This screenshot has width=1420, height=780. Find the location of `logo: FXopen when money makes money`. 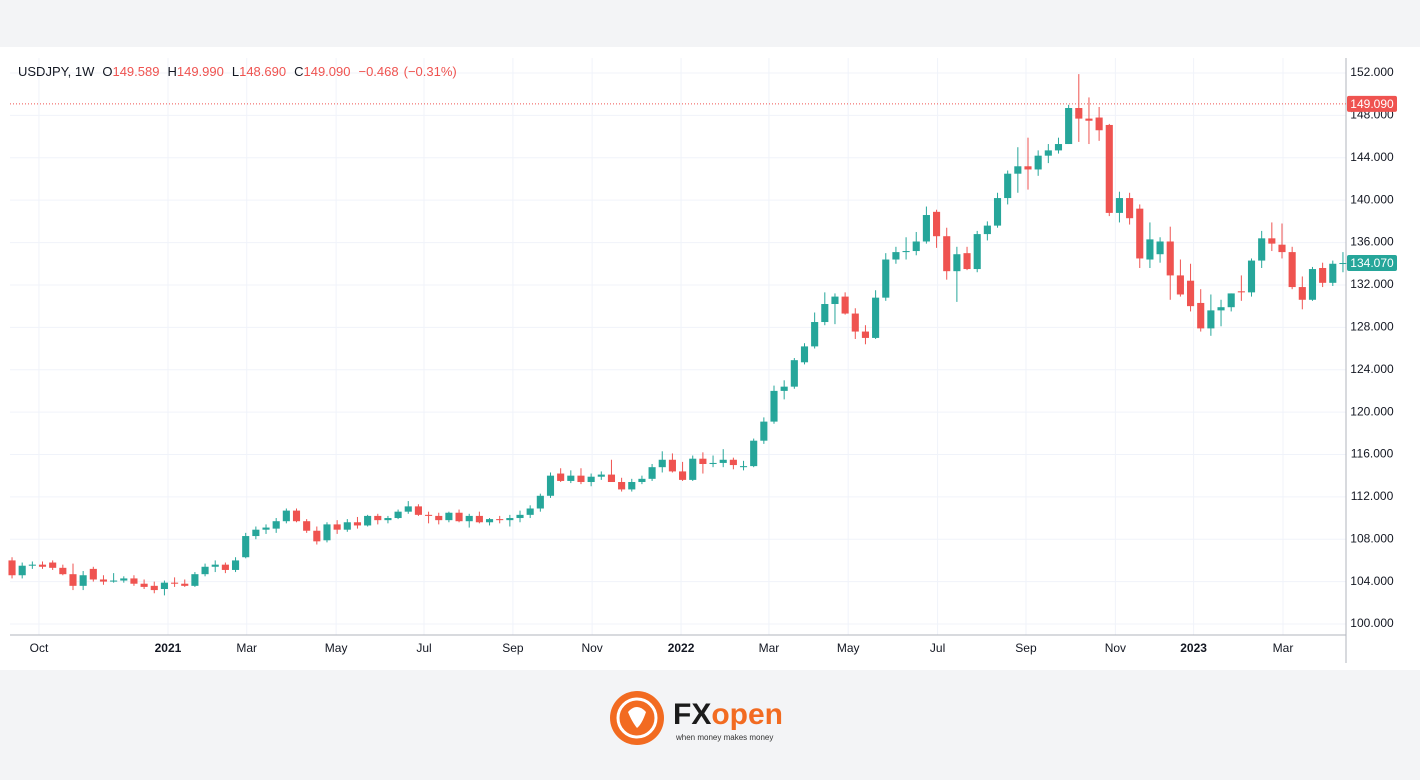

logo: FXopen when money makes money is located at coordinates (696, 718).